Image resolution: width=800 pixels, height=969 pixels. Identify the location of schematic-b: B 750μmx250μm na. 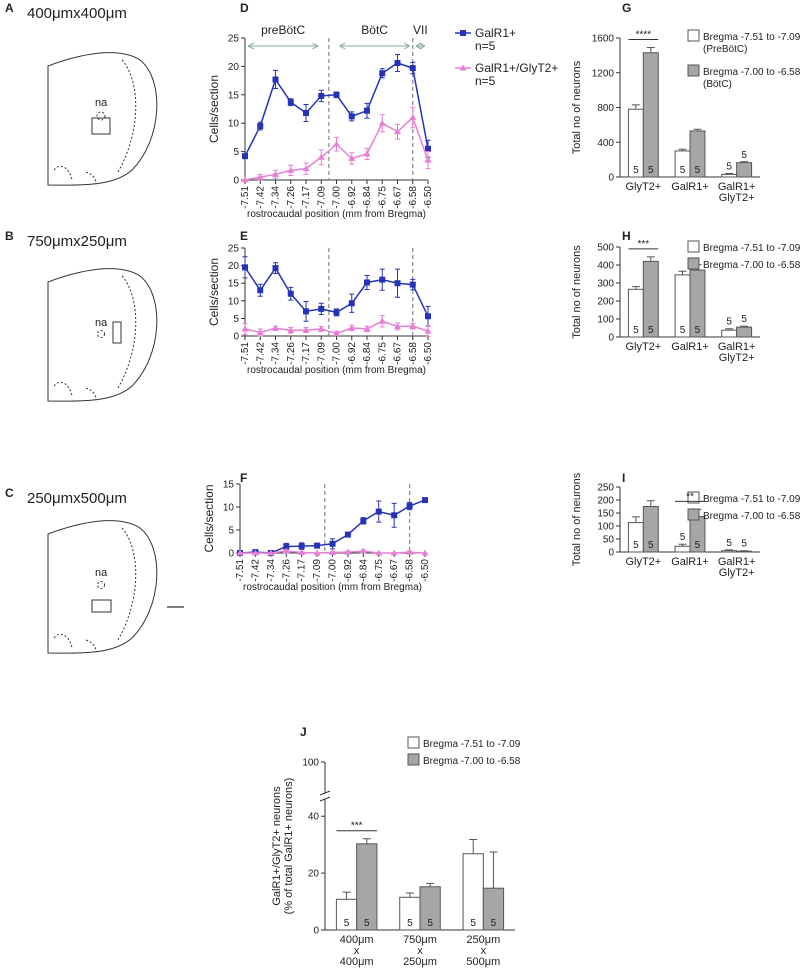
(81, 315).